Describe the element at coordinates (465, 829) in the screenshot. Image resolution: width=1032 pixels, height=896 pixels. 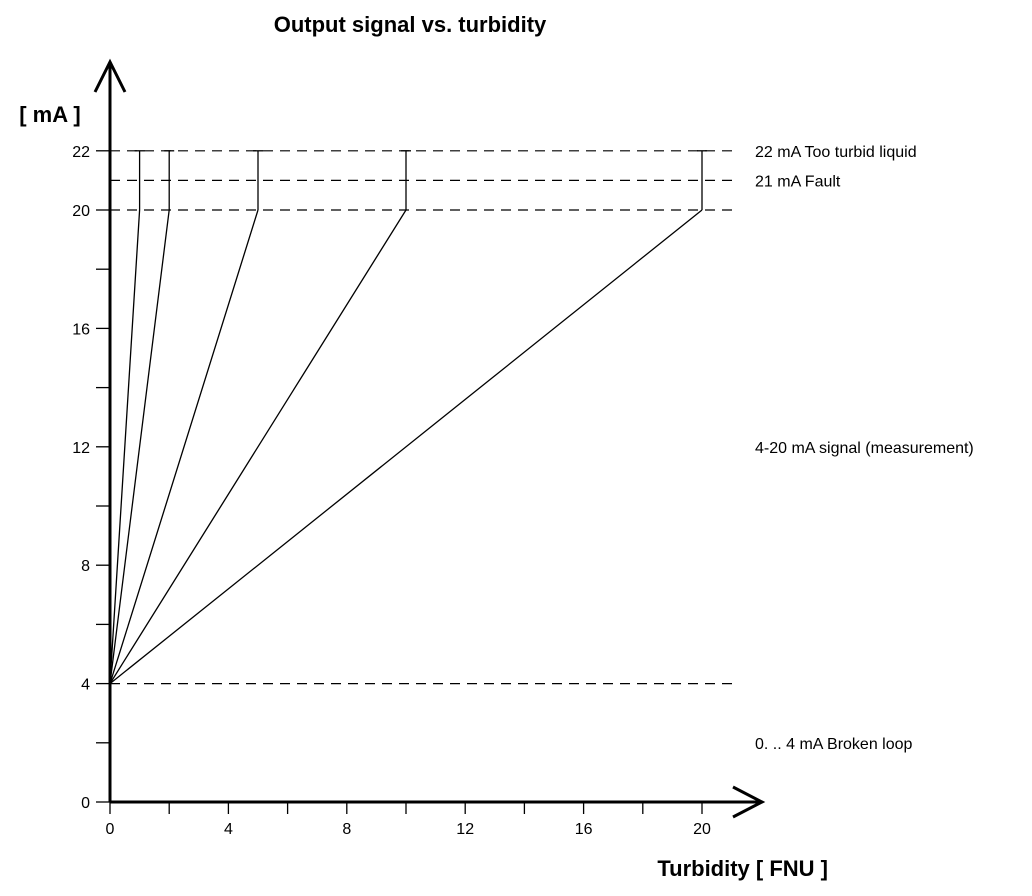
I see `x-tick-label-12: 12` at that location.